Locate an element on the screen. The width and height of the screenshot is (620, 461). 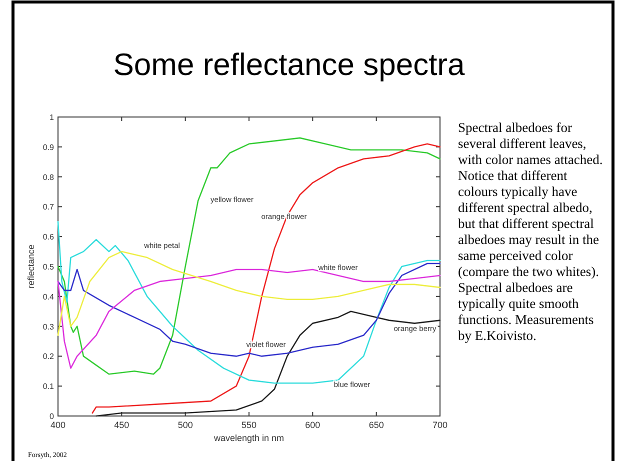
x-tick-label: 550 is located at coordinates (249, 425).